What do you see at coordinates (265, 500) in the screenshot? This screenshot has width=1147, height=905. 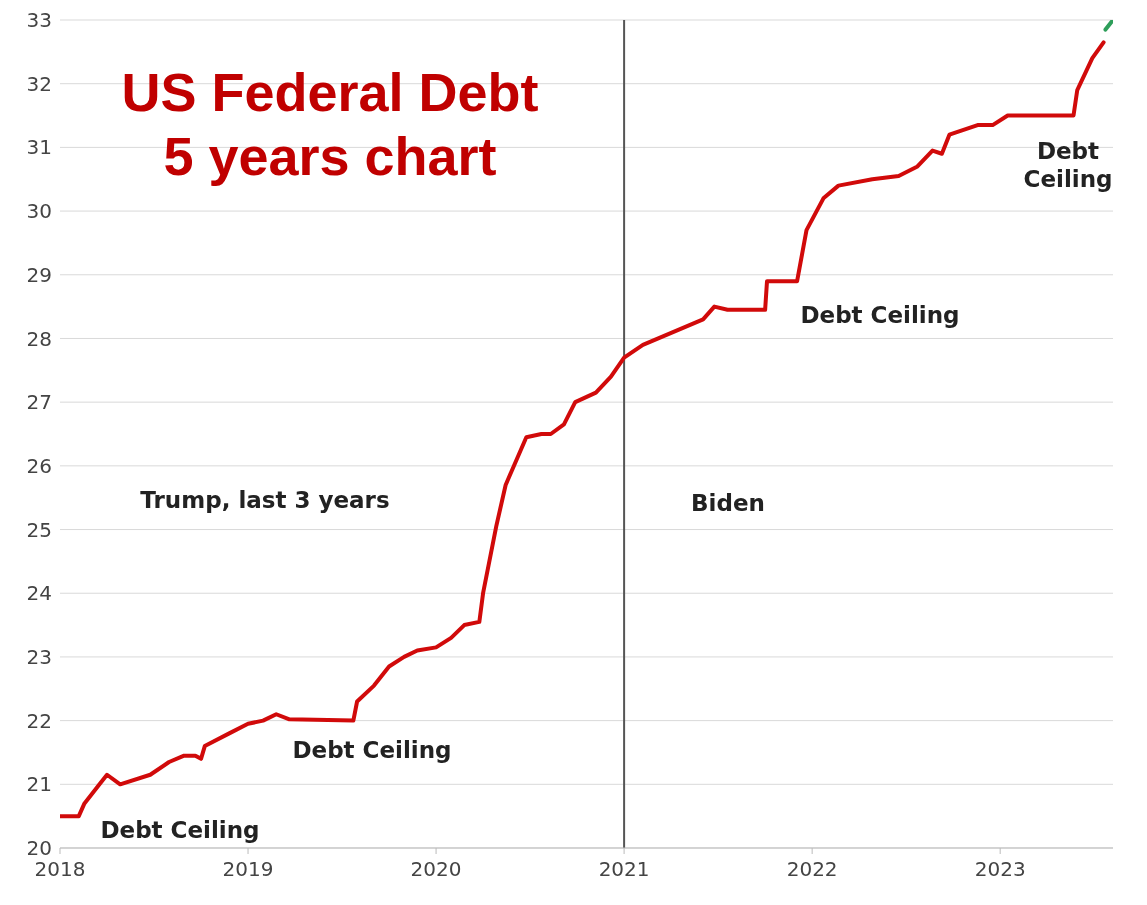 I see `annotation: Trump, last 3 years` at bounding box center [265, 500].